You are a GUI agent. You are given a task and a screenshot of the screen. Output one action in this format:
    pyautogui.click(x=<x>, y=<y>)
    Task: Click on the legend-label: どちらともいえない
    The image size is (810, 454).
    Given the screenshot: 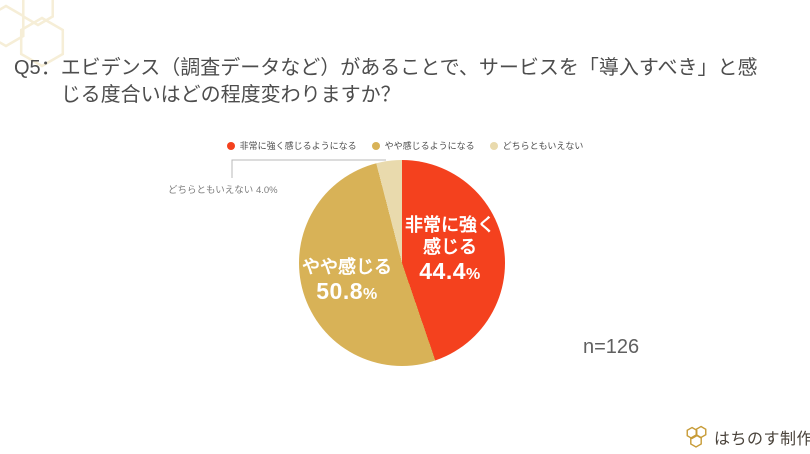 What is the action you would take?
    pyautogui.click(x=543, y=146)
    